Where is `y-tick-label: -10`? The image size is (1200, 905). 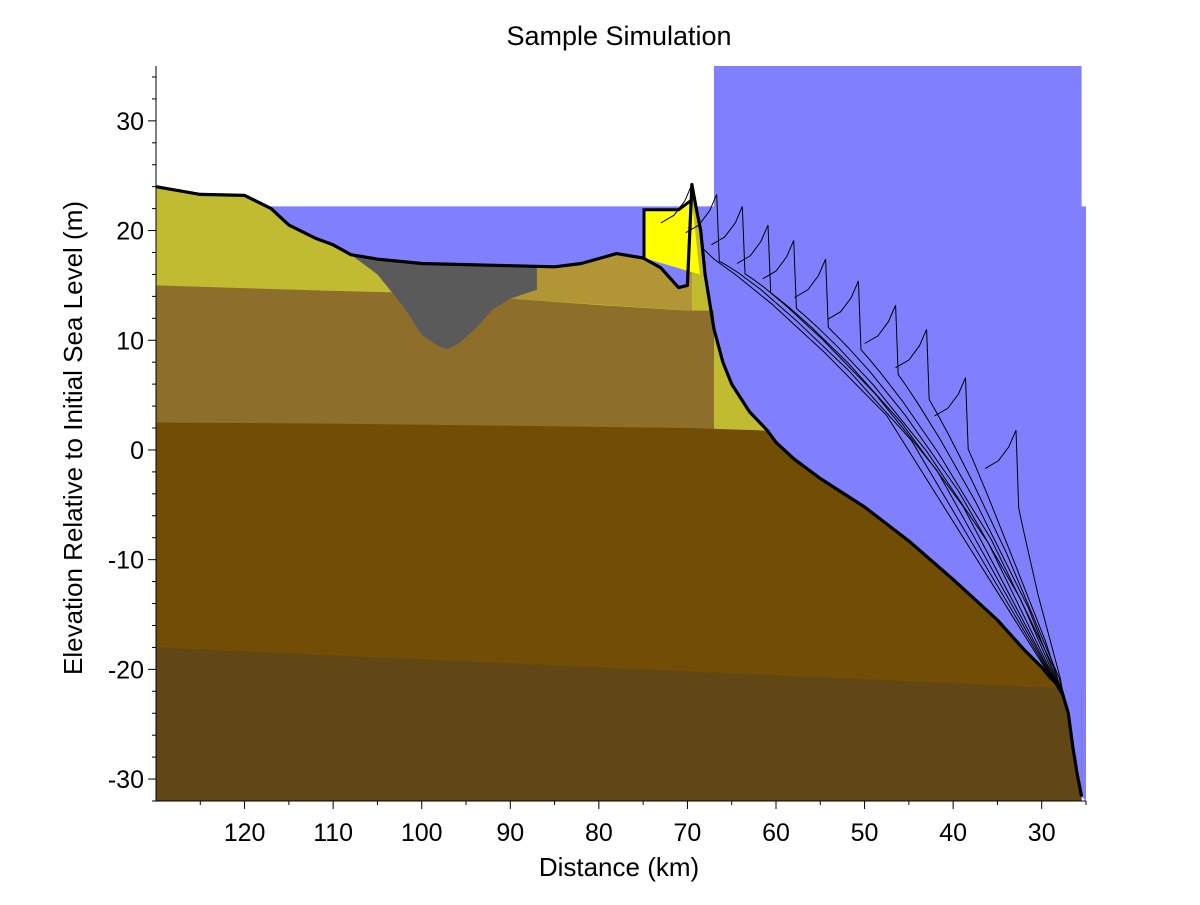 y-tick-label: -10 is located at coordinates (126, 561).